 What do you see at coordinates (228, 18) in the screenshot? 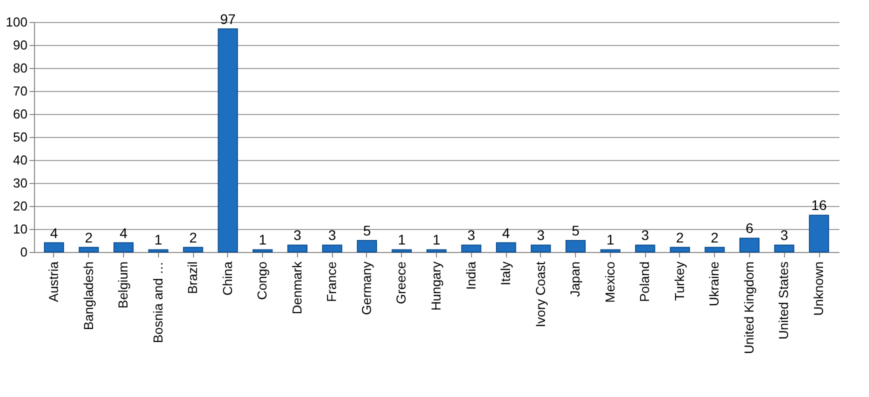
I see `data-label: 97` at bounding box center [228, 18].